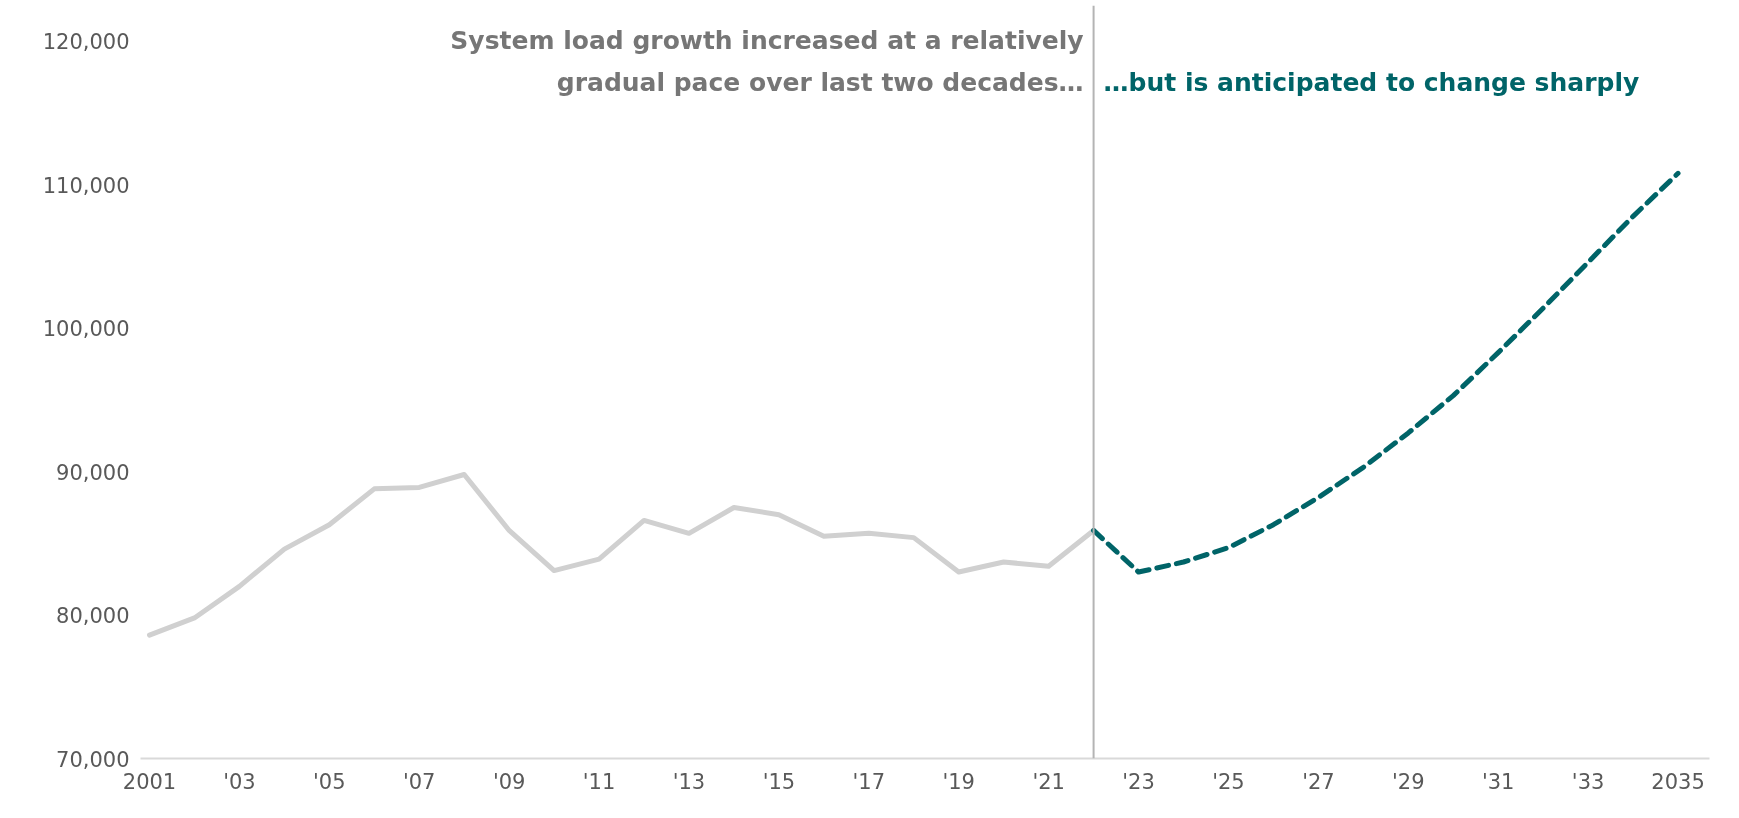 This screenshot has width=1739, height=818. What do you see at coordinates (329, 781) in the screenshot?
I see `x-tick-label: '05` at bounding box center [329, 781].